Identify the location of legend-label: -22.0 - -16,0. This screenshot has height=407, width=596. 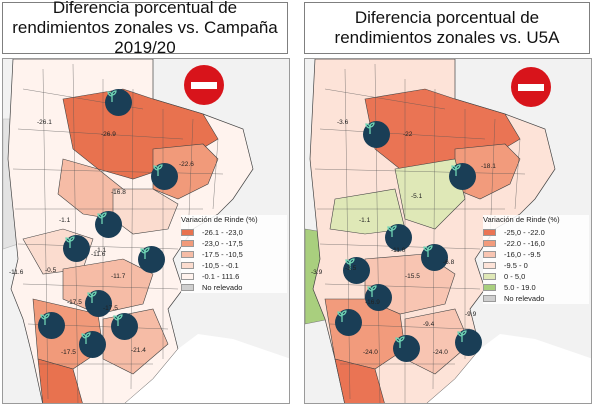
(524, 243).